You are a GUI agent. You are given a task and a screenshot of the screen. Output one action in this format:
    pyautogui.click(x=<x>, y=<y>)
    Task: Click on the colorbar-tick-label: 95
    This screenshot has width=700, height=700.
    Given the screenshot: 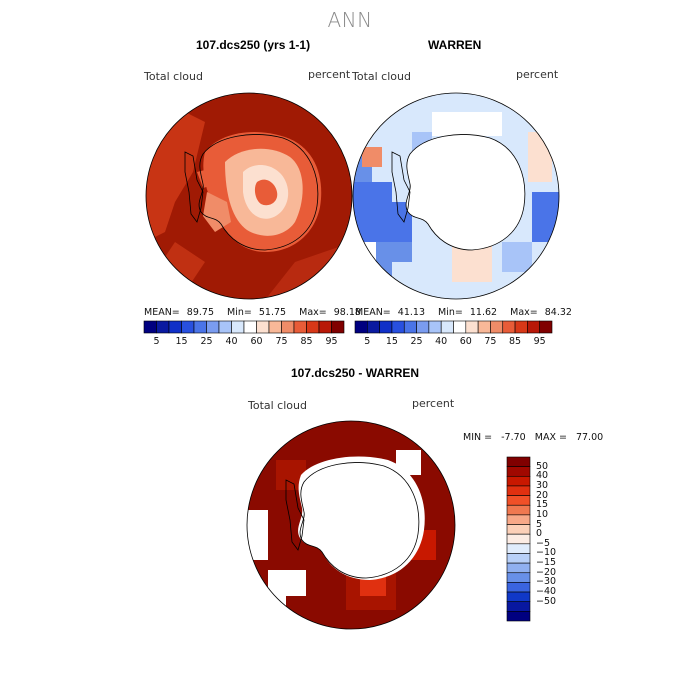 What is the action you would take?
    pyautogui.click(x=331, y=341)
    